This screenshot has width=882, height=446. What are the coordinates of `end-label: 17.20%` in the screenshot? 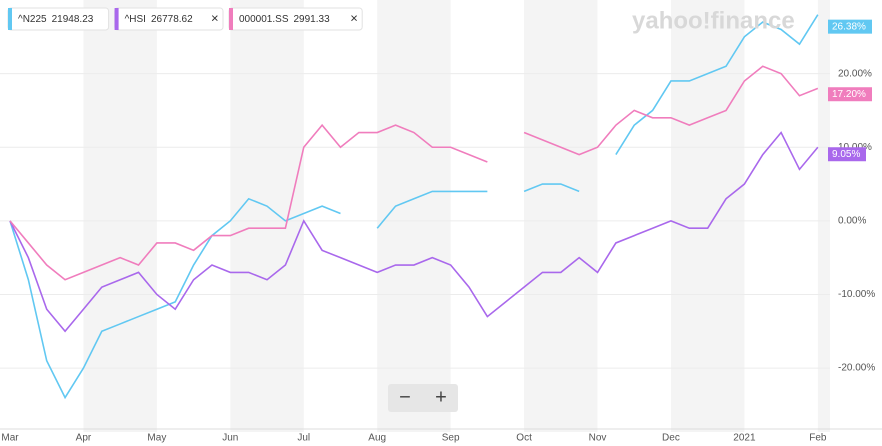 It's located at (849, 94).